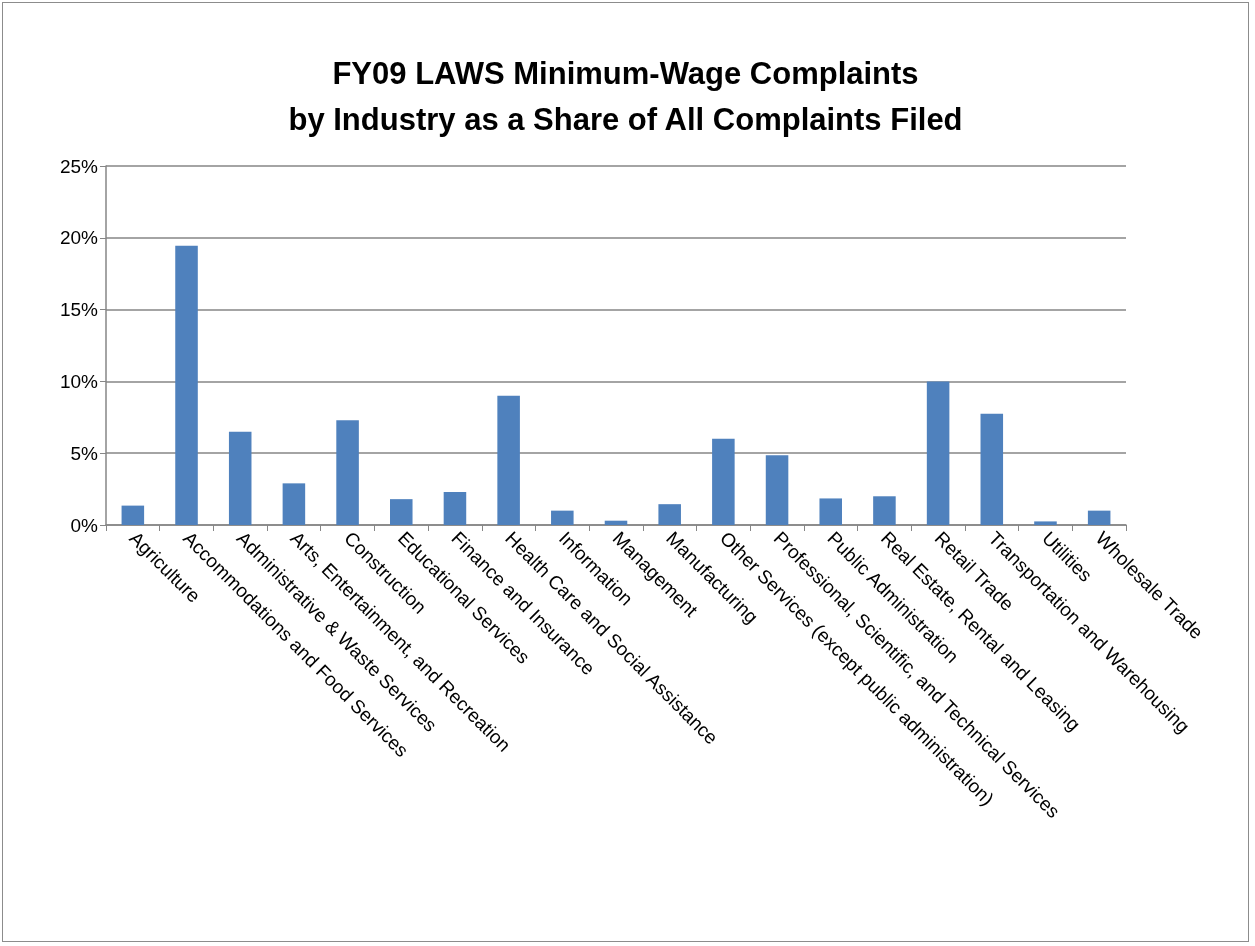  Describe the element at coordinates (79, 166) in the screenshot. I see `y-tick-label: 25%` at that location.